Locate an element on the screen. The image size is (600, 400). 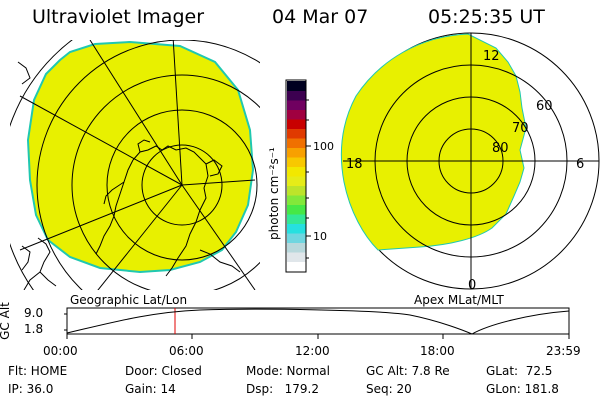
mlt-label-18: 18 is located at coordinates (354, 164).